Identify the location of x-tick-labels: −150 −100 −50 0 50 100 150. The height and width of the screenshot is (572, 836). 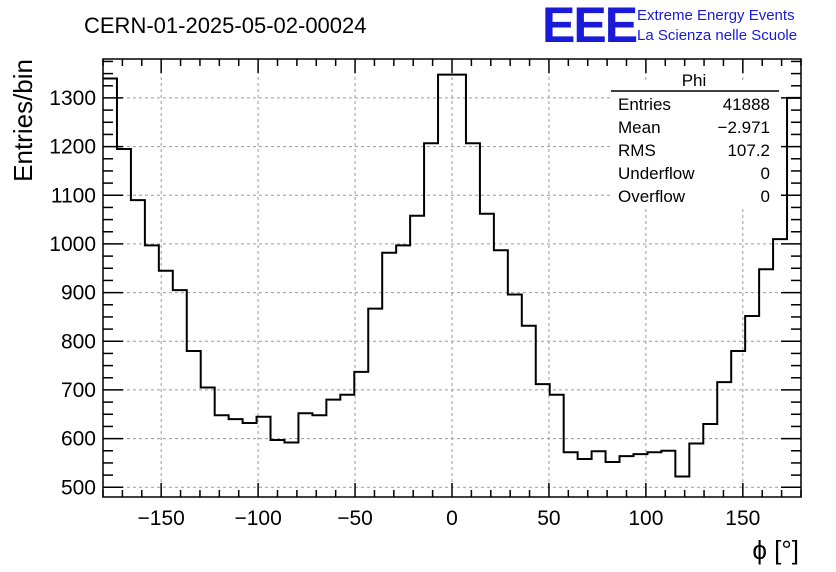
(449, 518).